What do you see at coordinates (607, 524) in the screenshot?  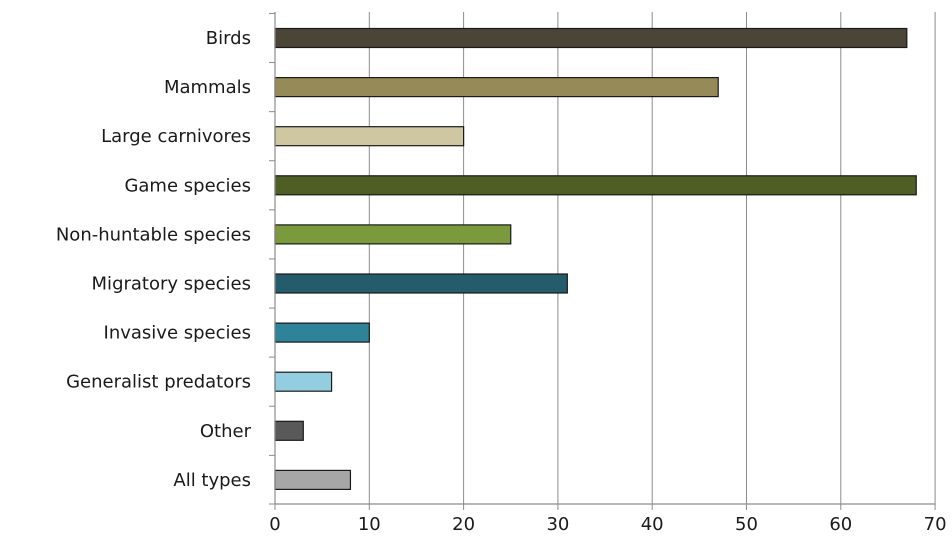 I see `tick-labels: 0 10 20 30 40 50 60 70` at bounding box center [607, 524].